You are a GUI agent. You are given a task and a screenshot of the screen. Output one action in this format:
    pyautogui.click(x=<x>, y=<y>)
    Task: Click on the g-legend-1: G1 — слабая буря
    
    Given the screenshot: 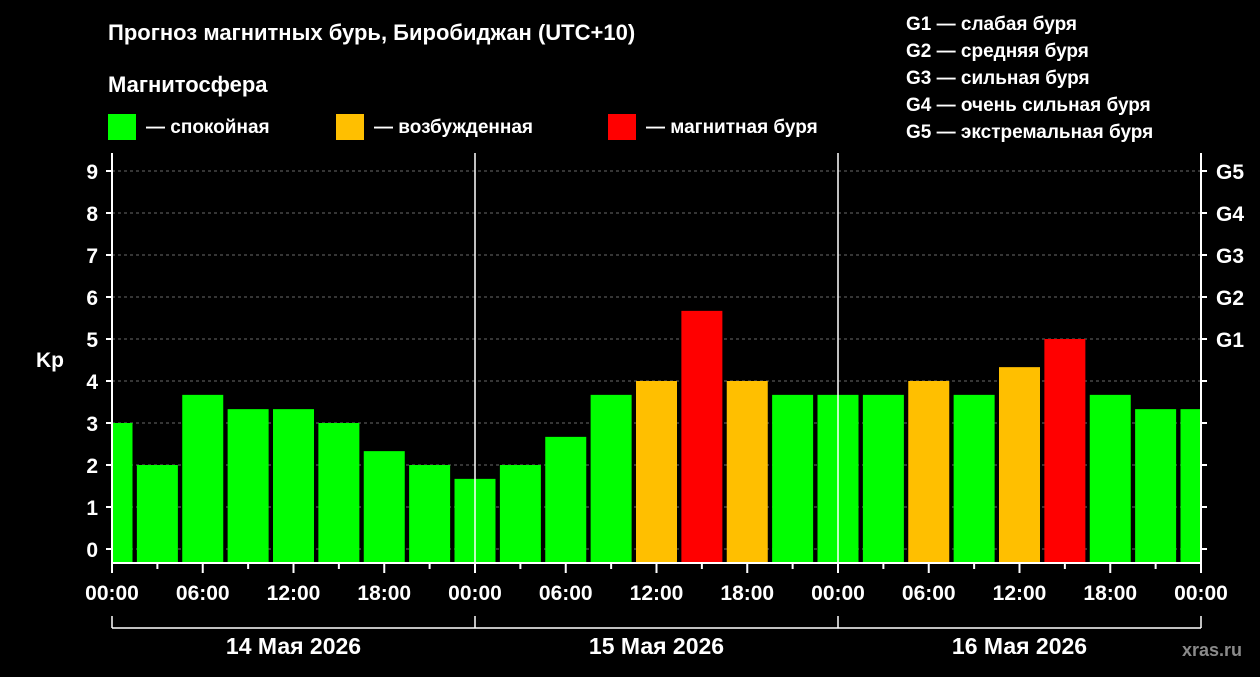 What is the action you would take?
    pyautogui.click(x=991, y=24)
    